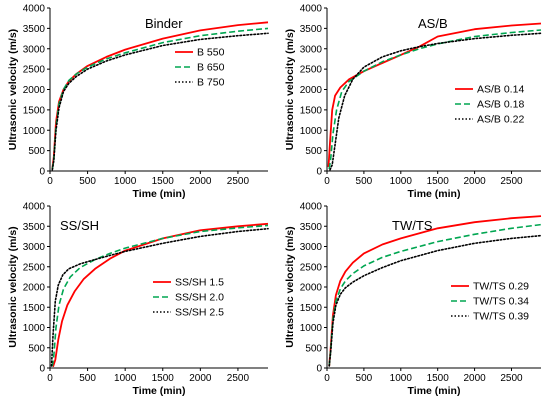 This screenshot has width=550, height=400. I want to click on legend-label: SS/SH 2.0, so click(199, 298).